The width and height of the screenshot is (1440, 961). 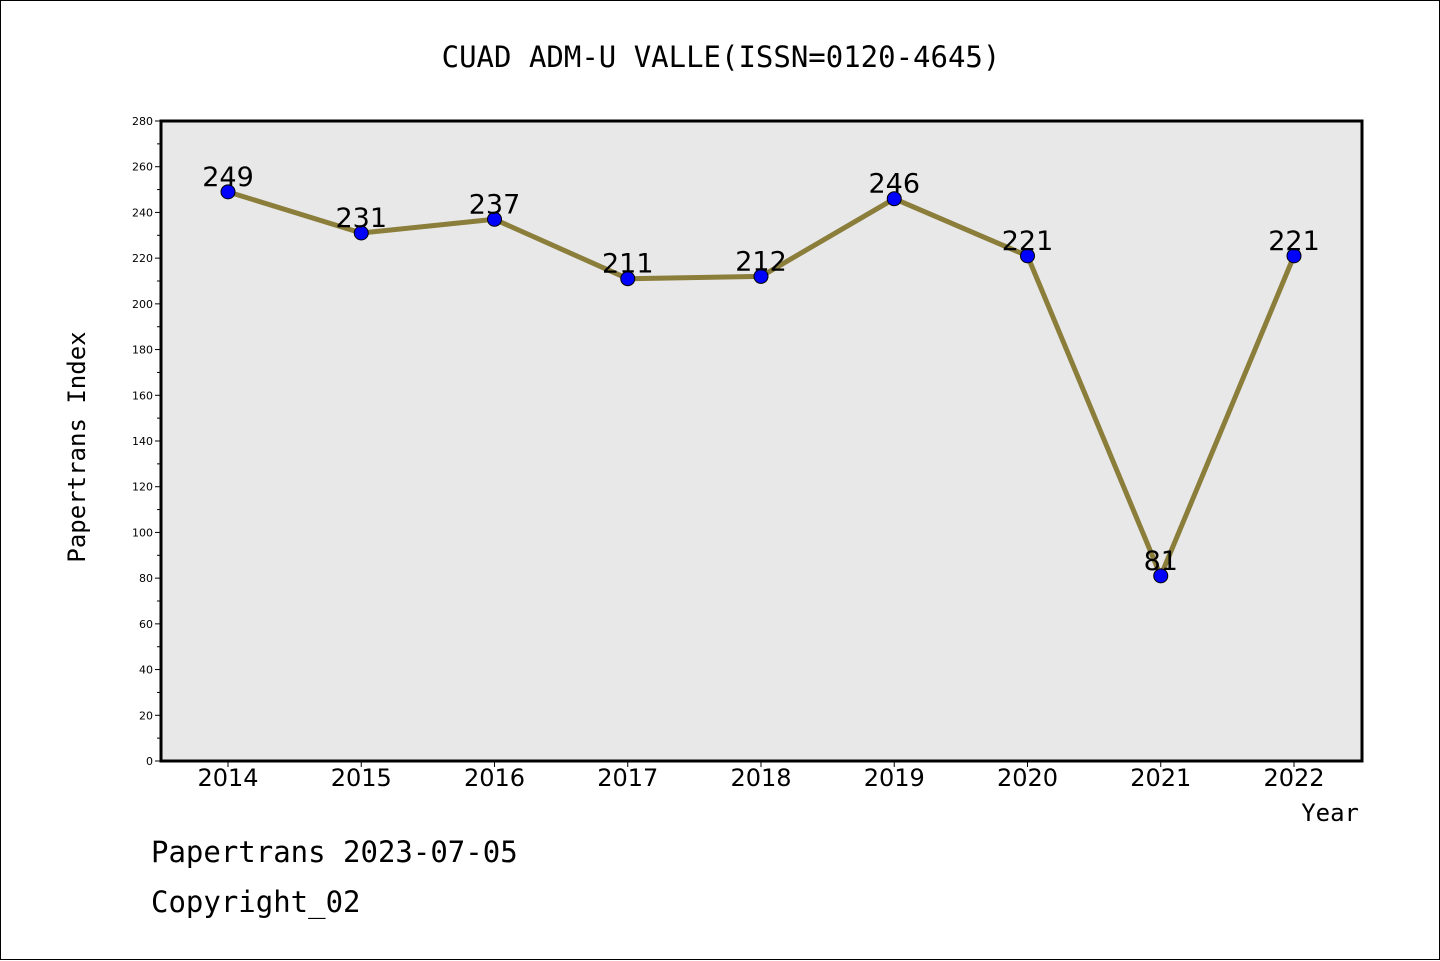 What do you see at coordinates (77, 446) in the screenshot?
I see `y-axis-label: Papertrans Index` at bounding box center [77, 446].